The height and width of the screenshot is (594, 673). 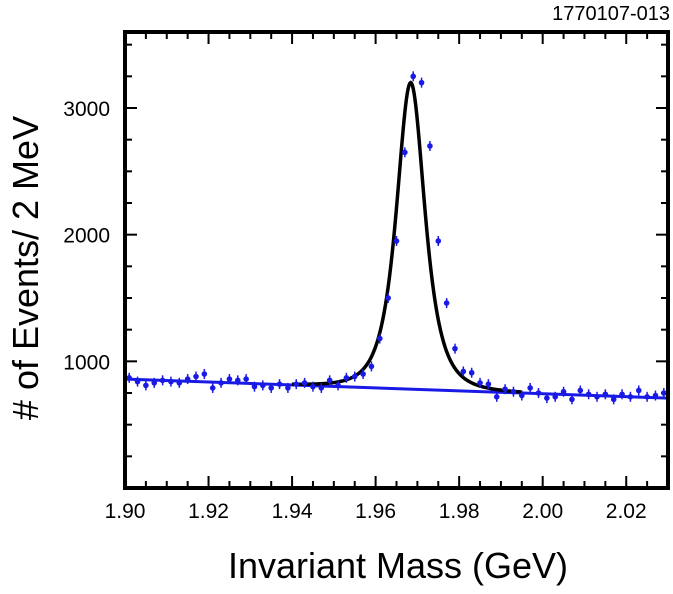 I want to click on x-tick-label: 1.98, so click(x=459, y=511).